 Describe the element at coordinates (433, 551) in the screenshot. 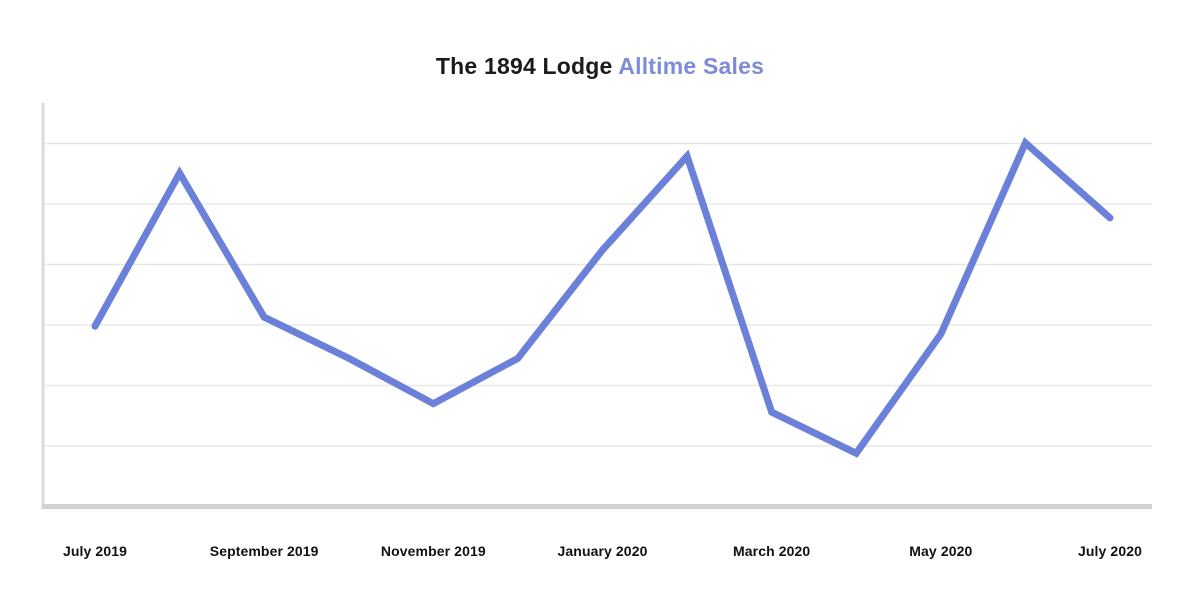

I see `x-axis-tick-label: November 2019` at that location.